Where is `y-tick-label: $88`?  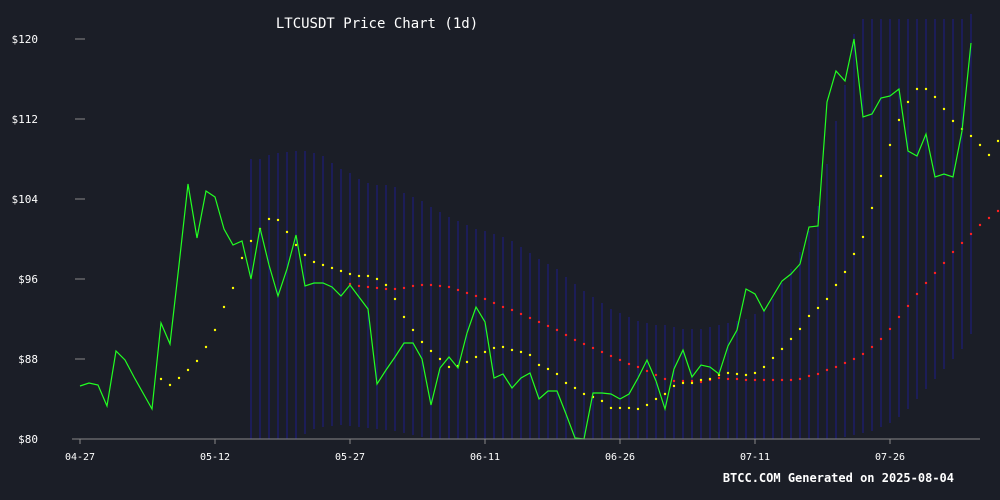 y-tick-label: $88 is located at coordinates (28, 359).